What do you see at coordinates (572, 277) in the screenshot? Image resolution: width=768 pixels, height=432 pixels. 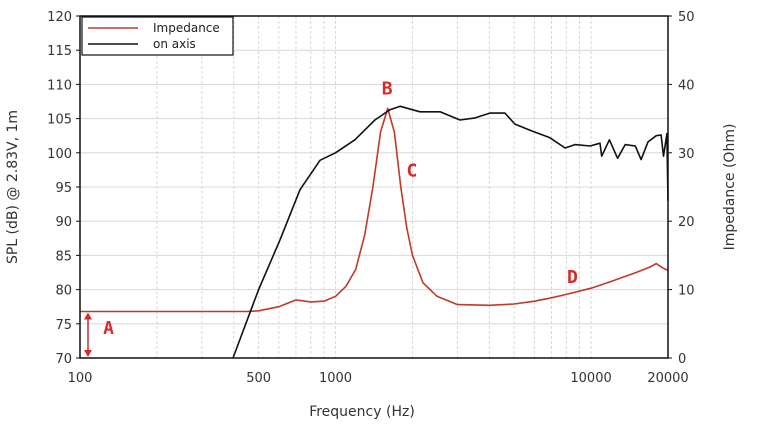 I see `annotation-d: D` at bounding box center [572, 277].